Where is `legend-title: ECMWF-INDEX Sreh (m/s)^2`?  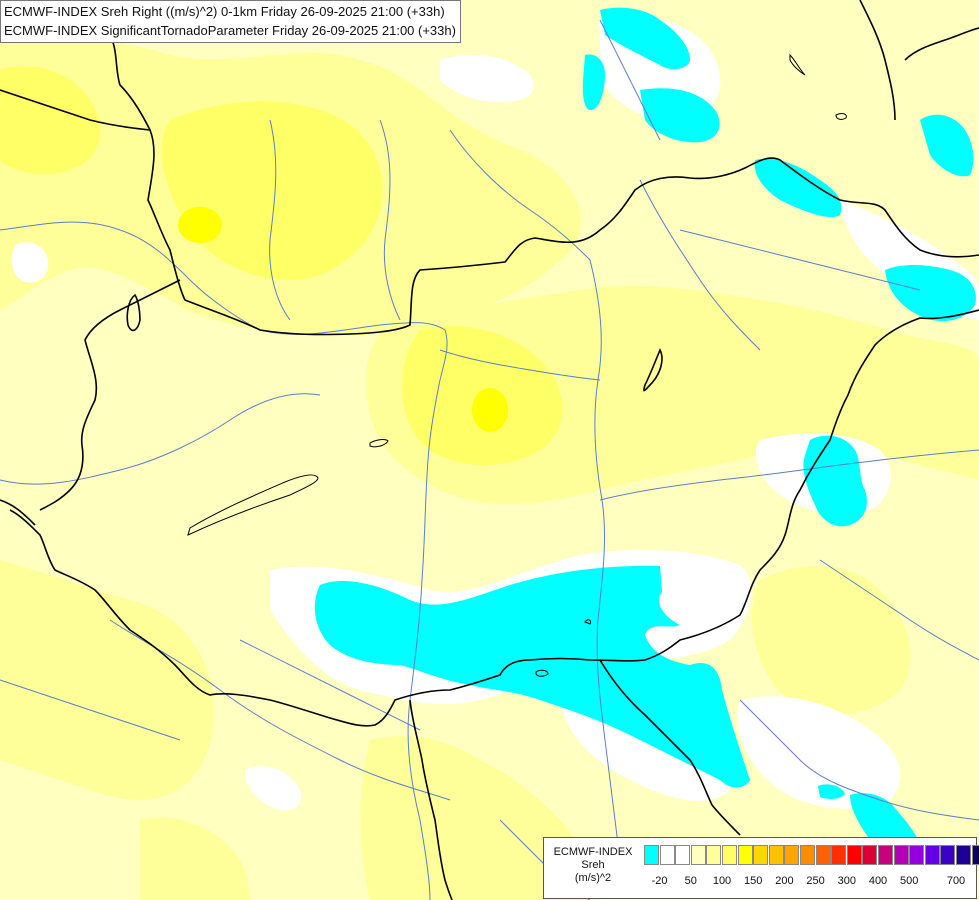 legend-title: ECMWF-INDEX Sreh (m/s)^2 is located at coordinates (593, 865).